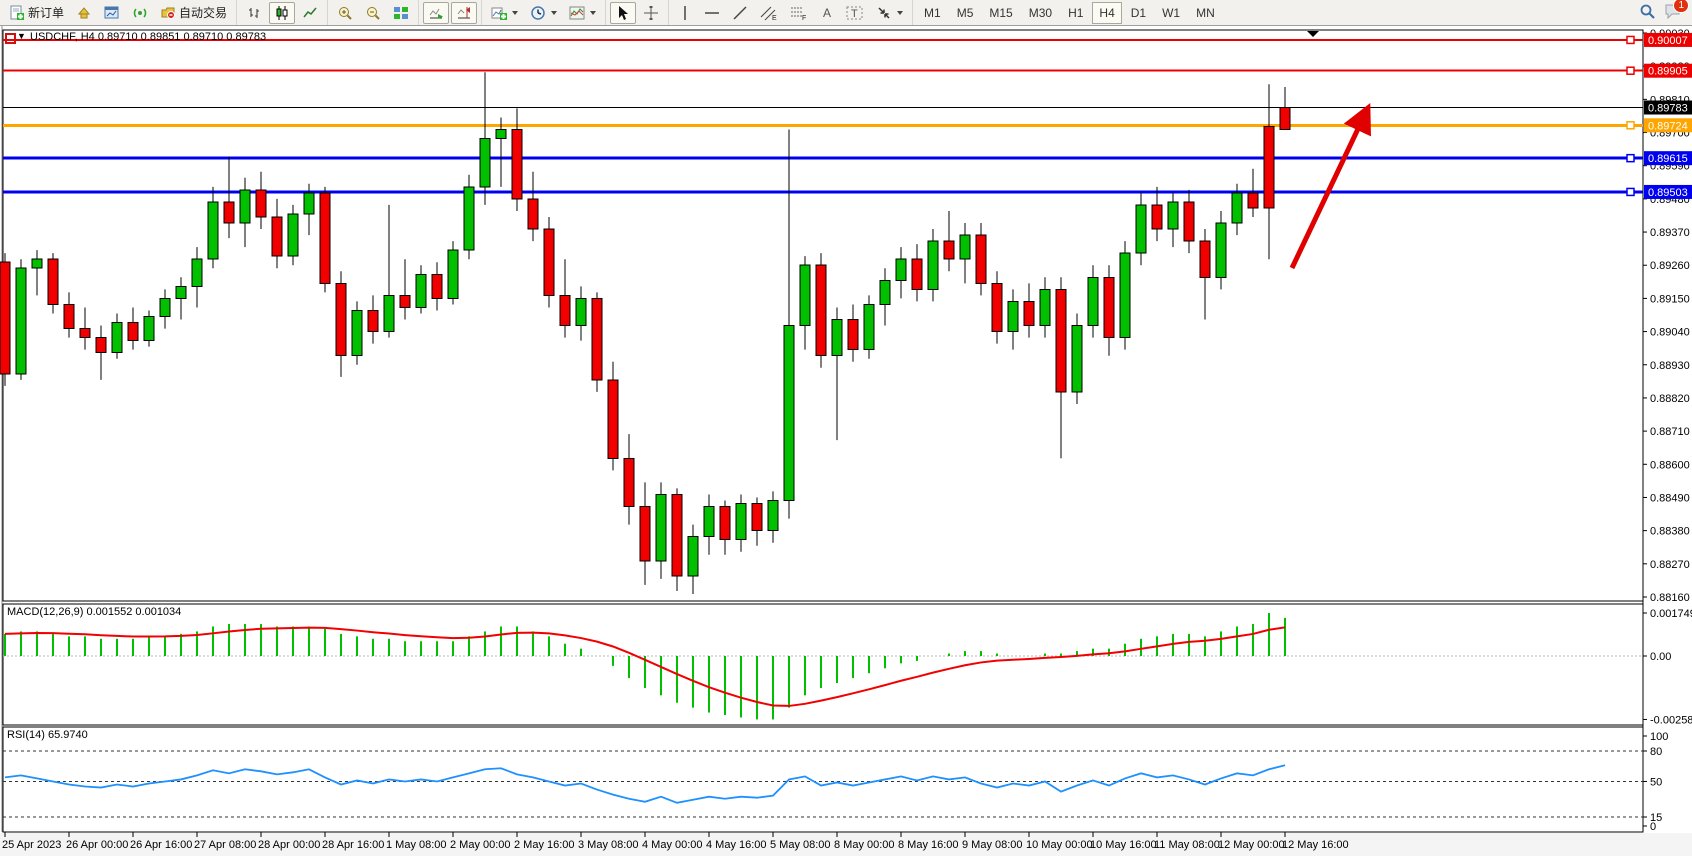 This screenshot has height=856, width=1692. I want to click on trendline-button, so click(740, 13).